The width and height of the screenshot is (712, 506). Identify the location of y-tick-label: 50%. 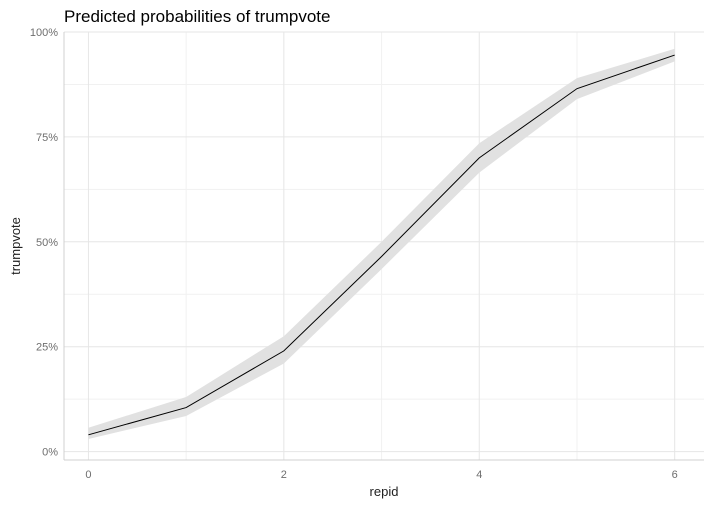
(47, 243).